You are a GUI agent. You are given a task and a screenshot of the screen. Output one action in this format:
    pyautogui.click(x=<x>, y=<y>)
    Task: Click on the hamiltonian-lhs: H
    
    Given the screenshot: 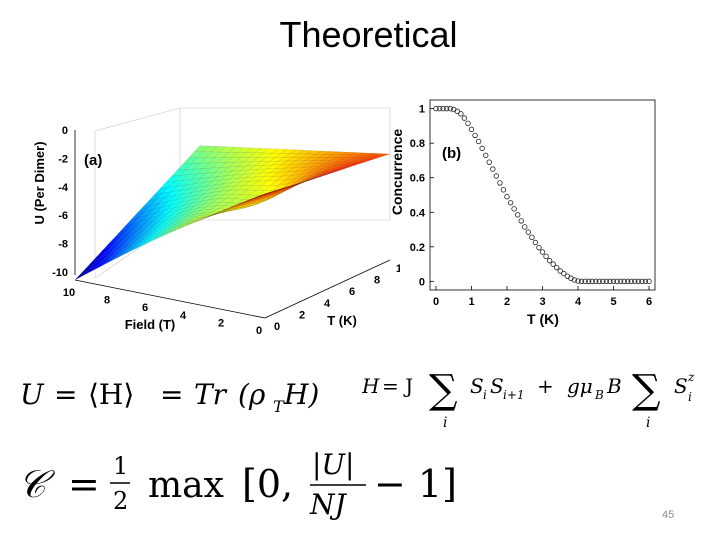 What is the action you would take?
    pyautogui.click(x=371, y=386)
    